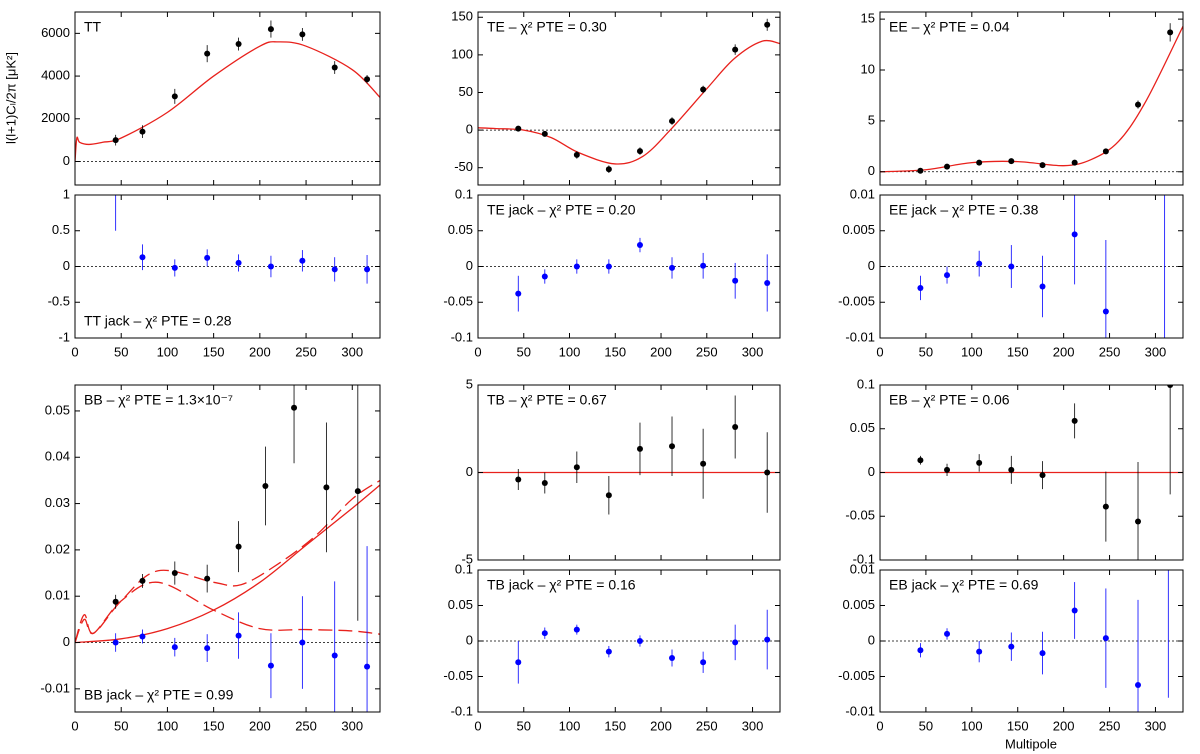  Describe the element at coordinates (57, 548) in the screenshot. I see `y-tick-label: 0.02` at that location.